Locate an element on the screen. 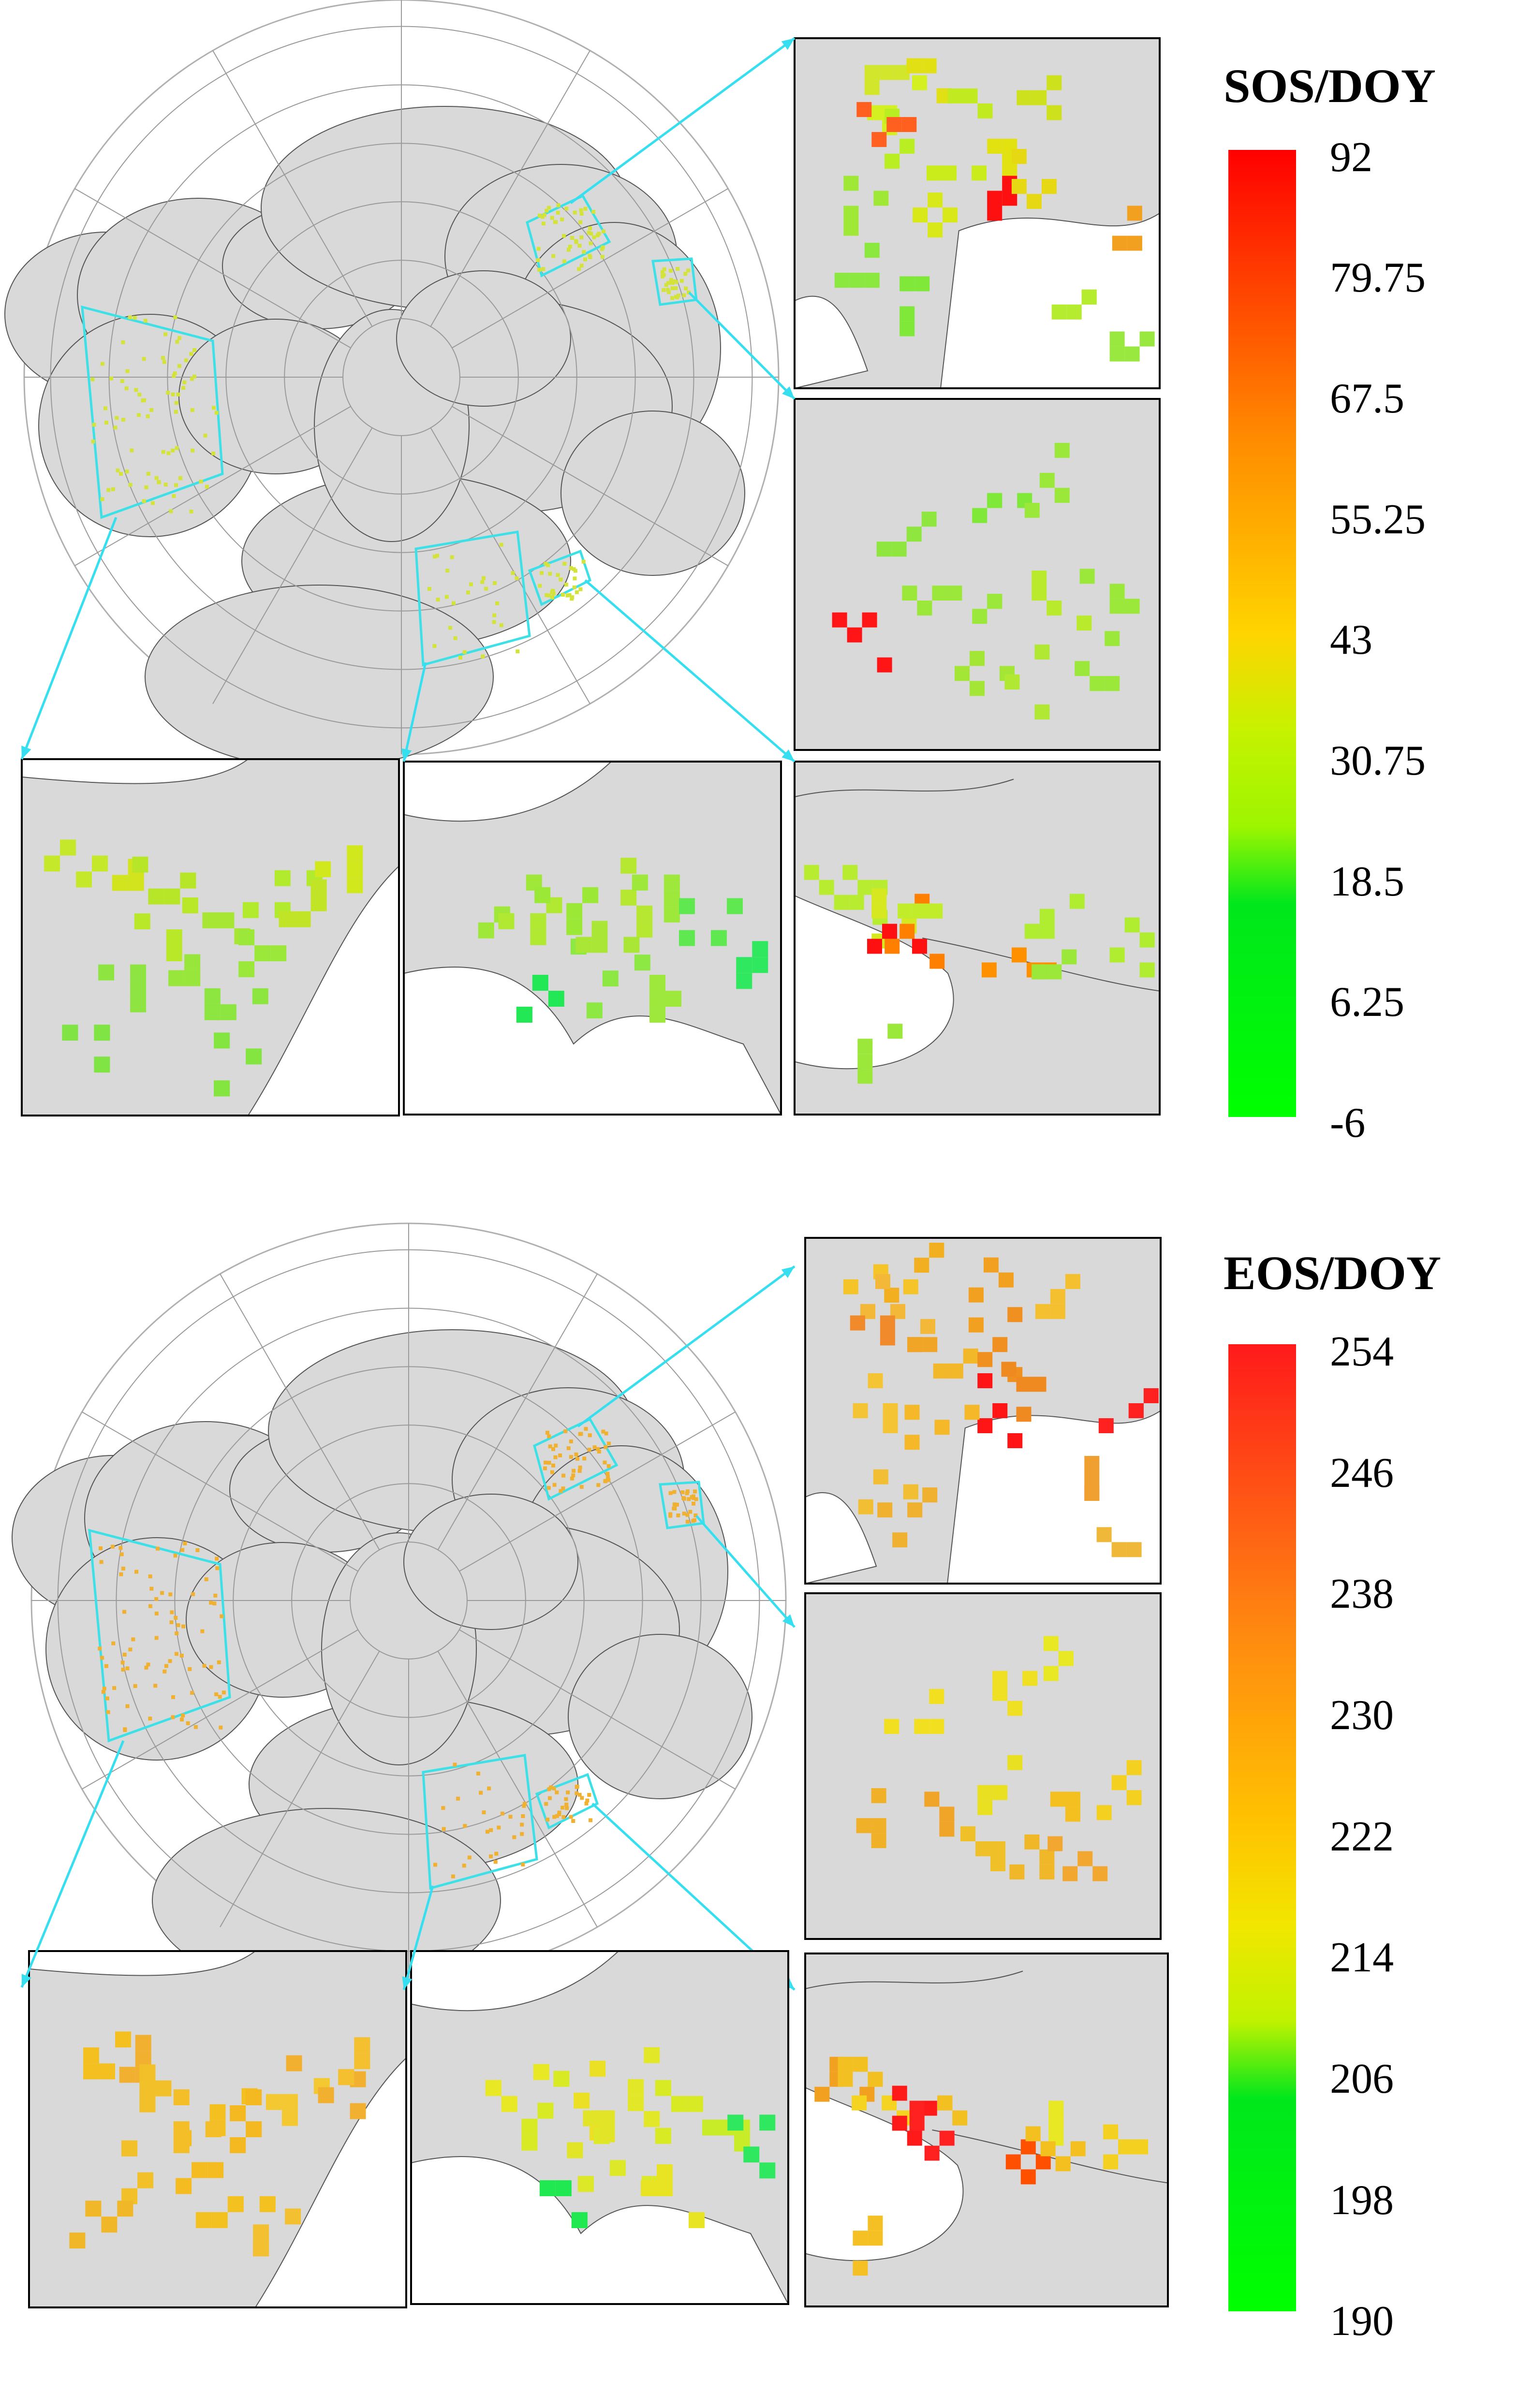  eos-tick-7: 198 is located at coordinates (1362, 2200).